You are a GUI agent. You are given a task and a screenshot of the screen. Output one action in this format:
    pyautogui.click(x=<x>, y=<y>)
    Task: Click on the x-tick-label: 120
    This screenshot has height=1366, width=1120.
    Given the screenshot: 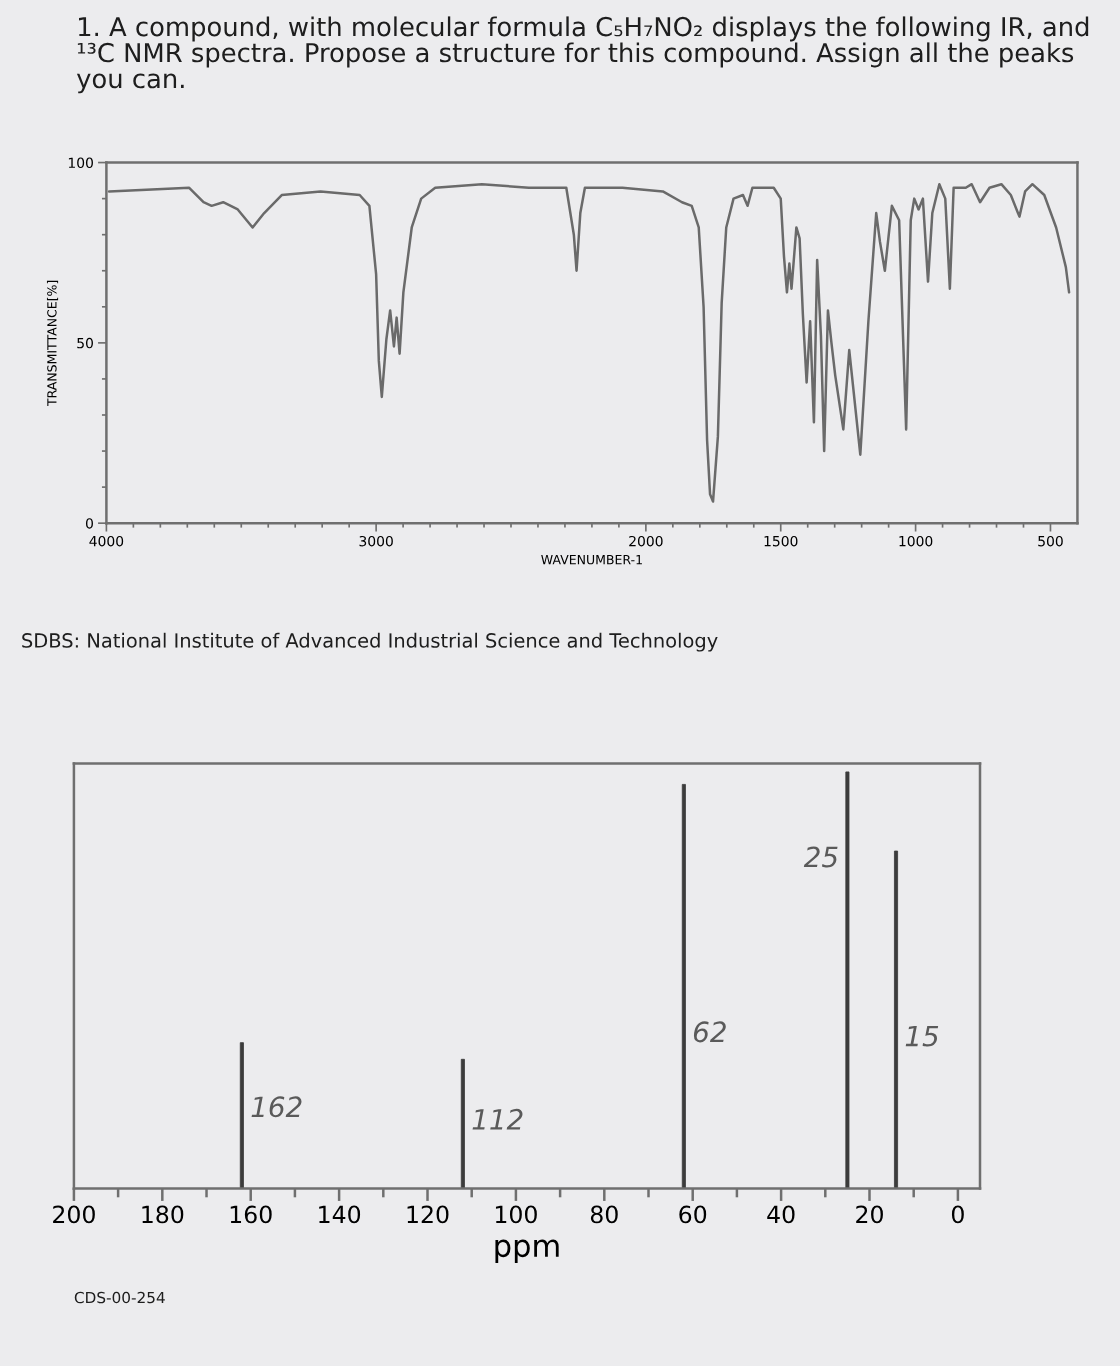 What is the action you would take?
    pyautogui.click(x=428, y=1214)
    